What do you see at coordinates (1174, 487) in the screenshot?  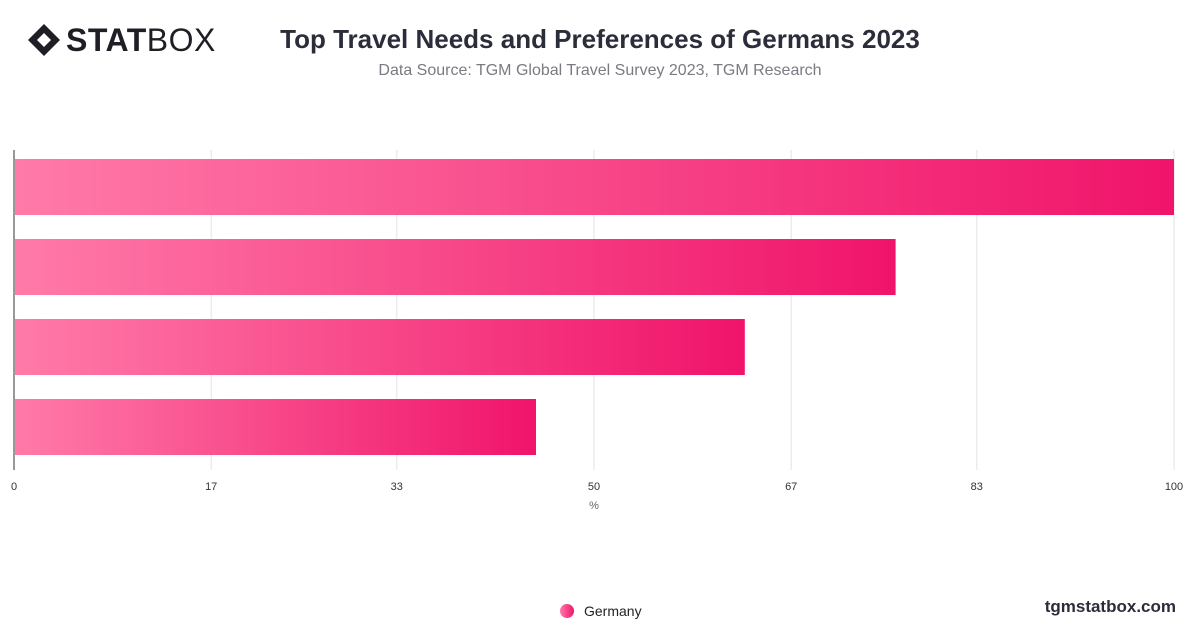 I see `x-tick-label: 100` at bounding box center [1174, 487].